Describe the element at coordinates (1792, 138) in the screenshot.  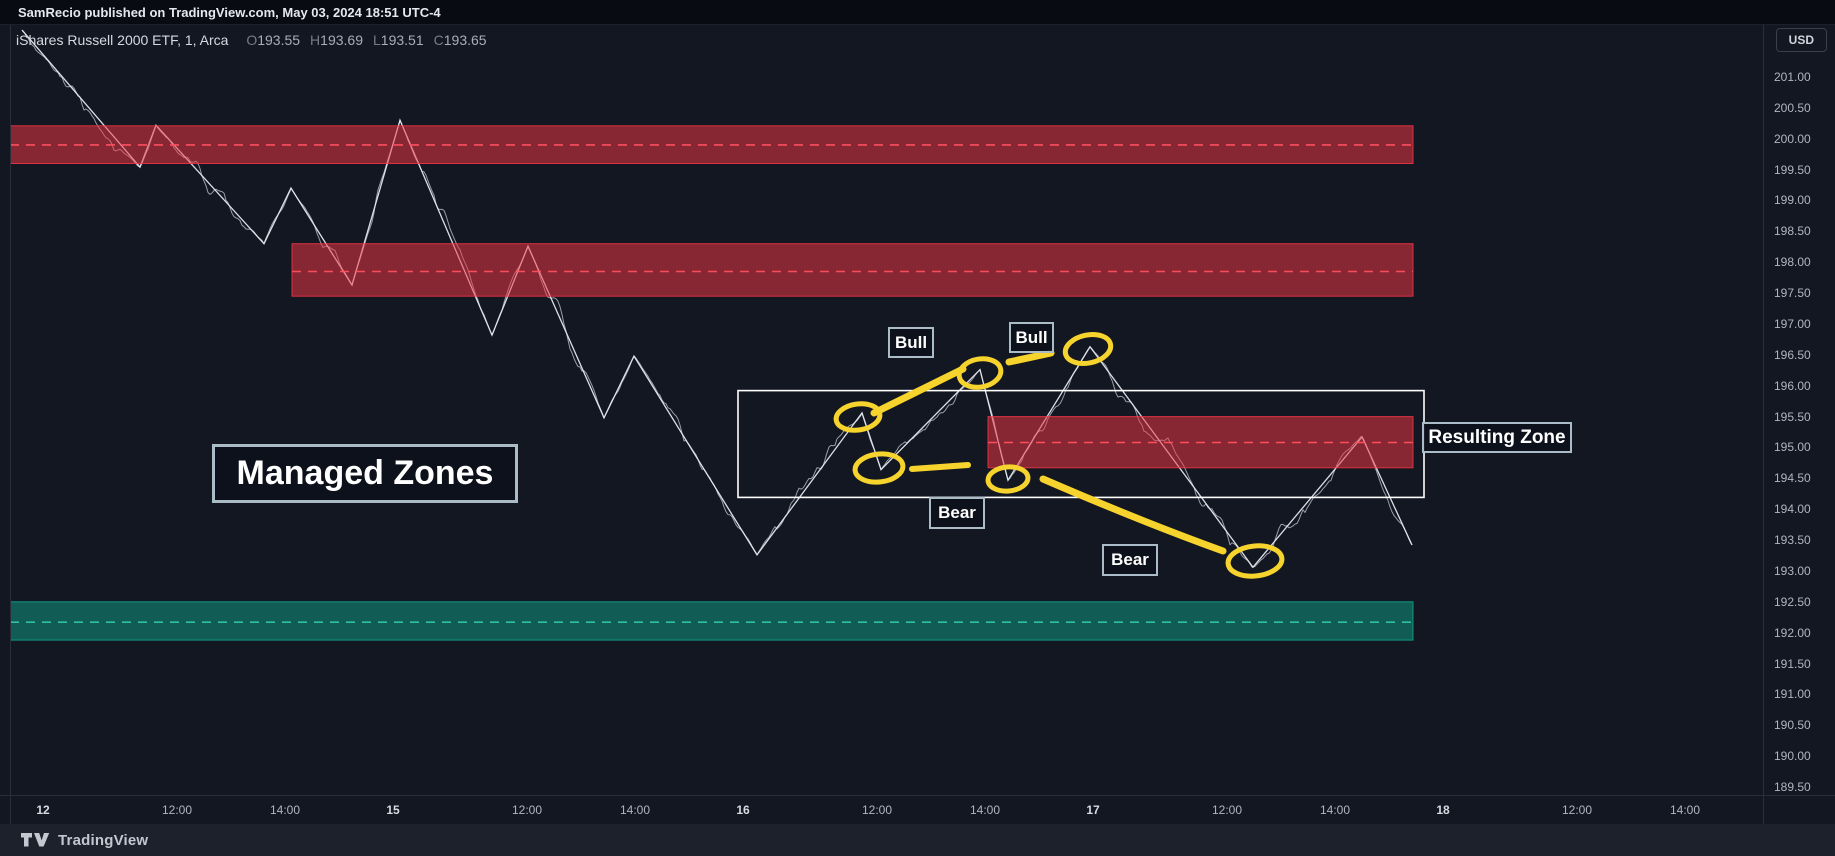
I see `price-tick-label: 200.00` at that location.